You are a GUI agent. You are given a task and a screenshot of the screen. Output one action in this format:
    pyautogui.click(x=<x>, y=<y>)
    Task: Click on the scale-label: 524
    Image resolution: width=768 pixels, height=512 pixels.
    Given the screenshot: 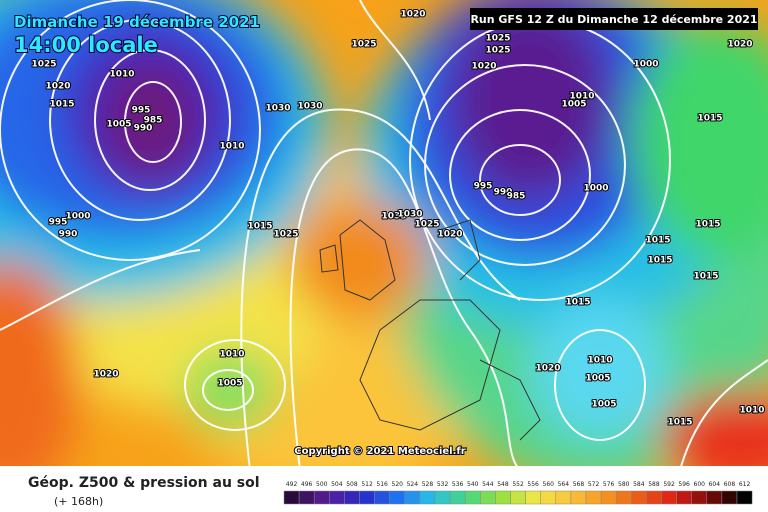 What is the action you would take?
    pyautogui.click(x=413, y=484)
    